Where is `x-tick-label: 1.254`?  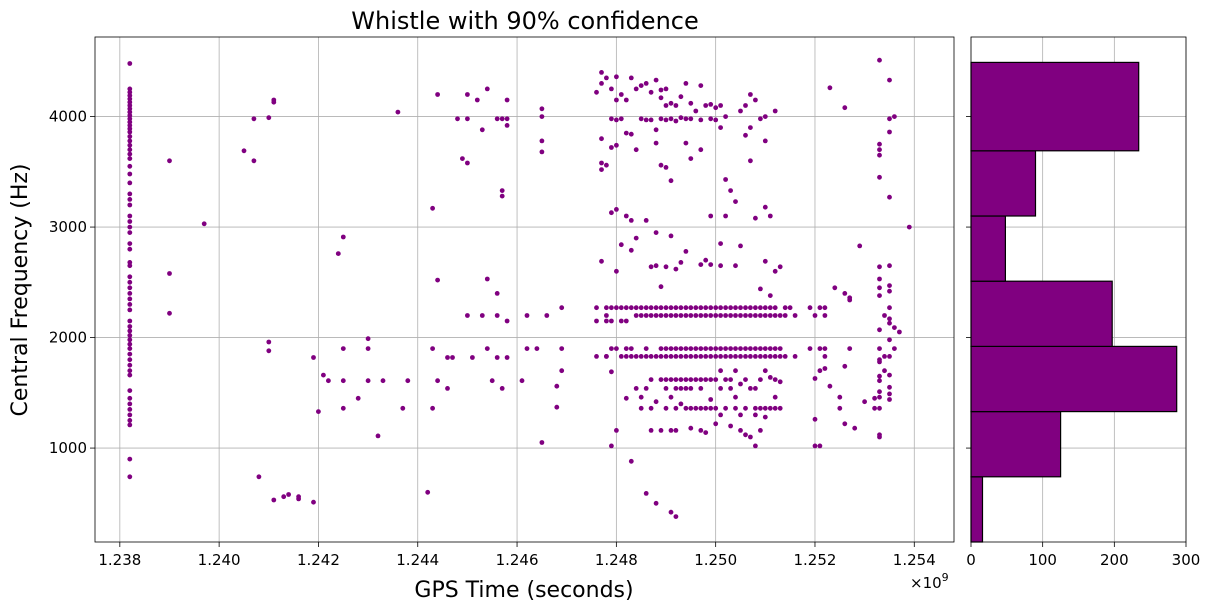 x-tick-label: 1.254 is located at coordinates (914, 560).